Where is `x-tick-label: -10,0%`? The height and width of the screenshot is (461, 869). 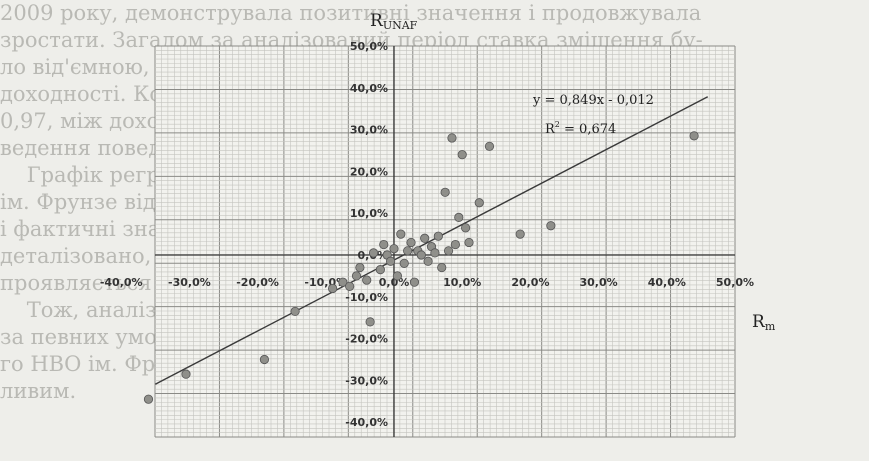 x-tick-label: -10,0% is located at coordinates (325, 282).